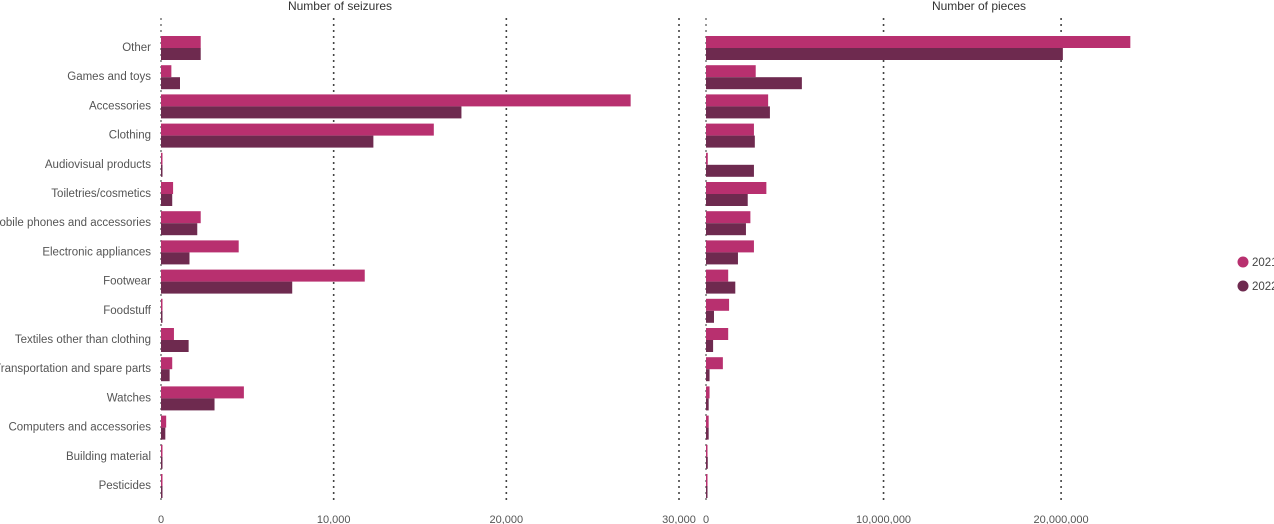 The height and width of the screenshot is (524, 1274). I want to click on panel-title: Number of seizures, so click(340, 6).